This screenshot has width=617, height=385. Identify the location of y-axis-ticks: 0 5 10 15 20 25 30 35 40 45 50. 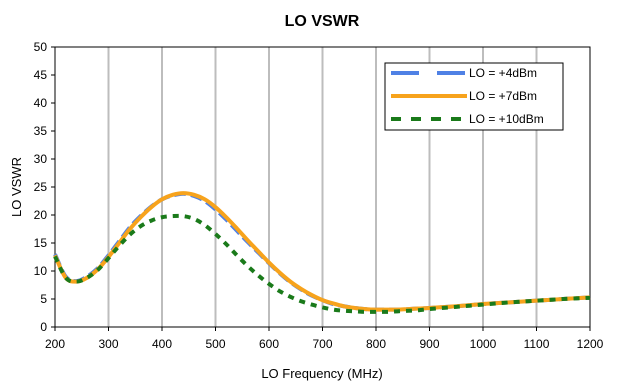
(44, 187).